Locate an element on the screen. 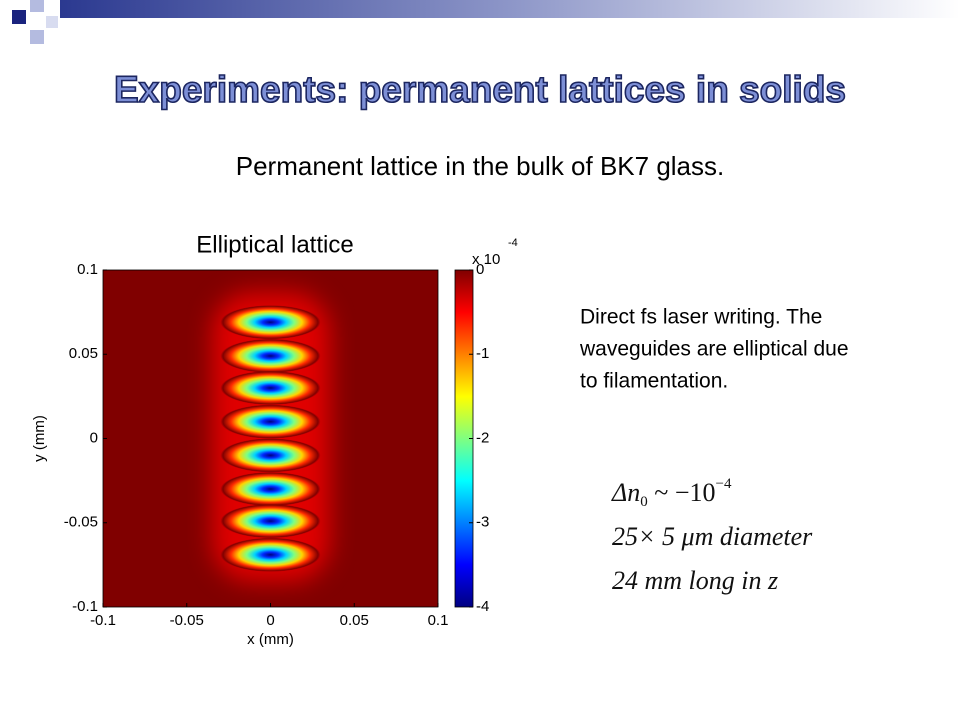 The height and width of the screenshot is (720, 960). equation-sub: 0 is located at coordinates (644, 502).